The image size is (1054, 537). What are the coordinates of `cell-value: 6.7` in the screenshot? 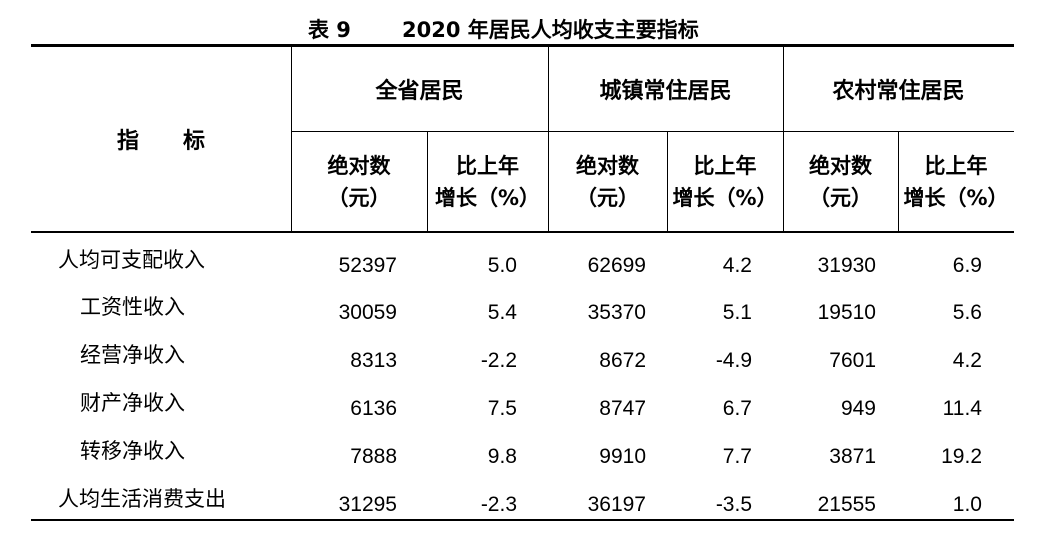 It's located at (737, 408).